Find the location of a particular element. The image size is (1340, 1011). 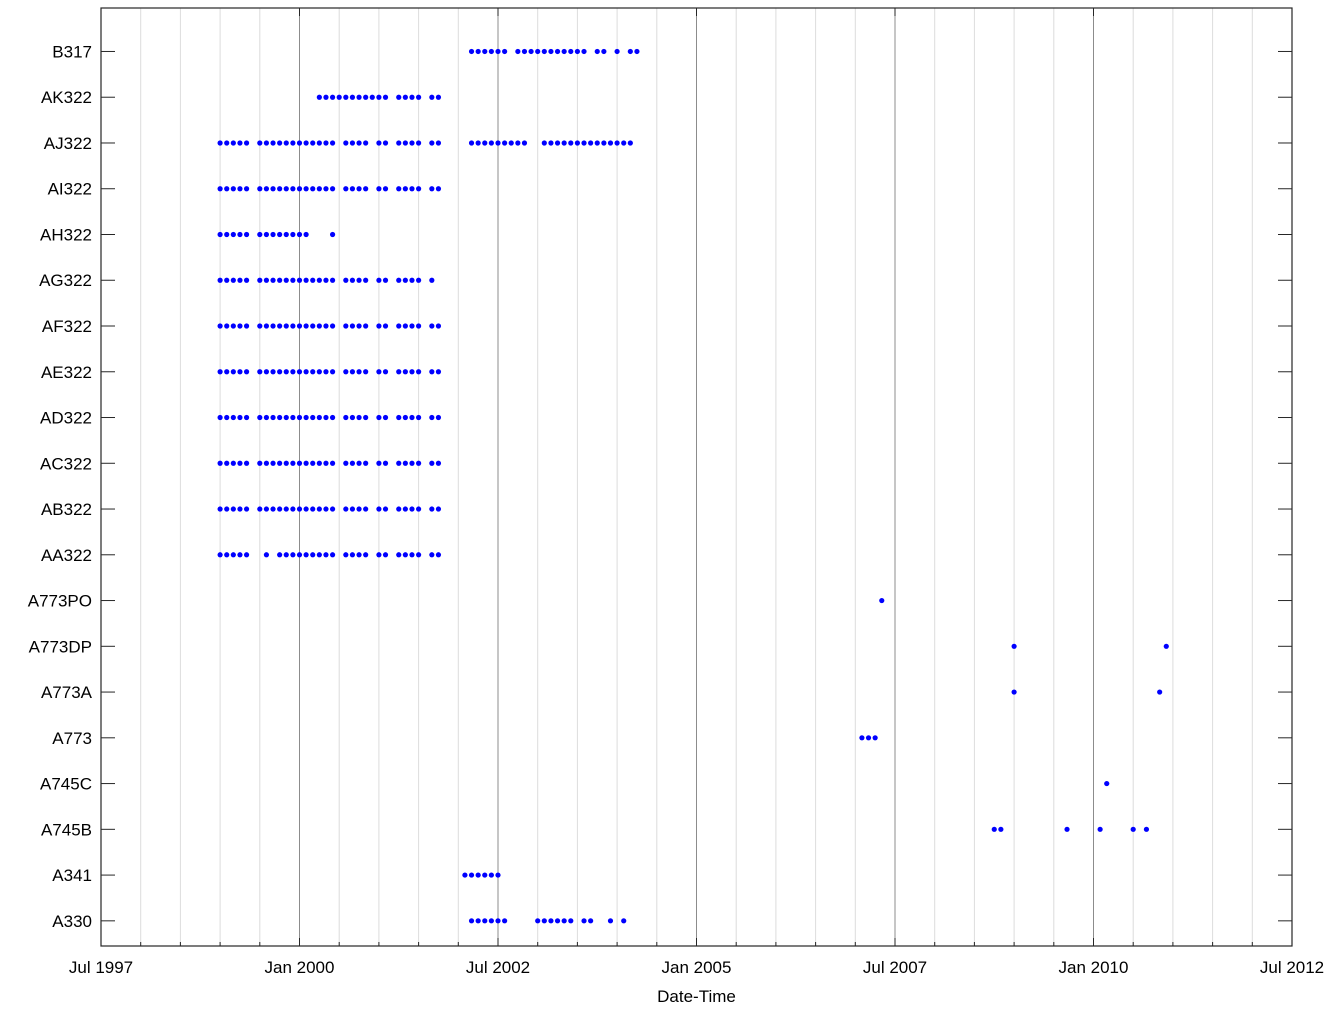

y-tick-label: A745C is located at coordinates (66, 784).